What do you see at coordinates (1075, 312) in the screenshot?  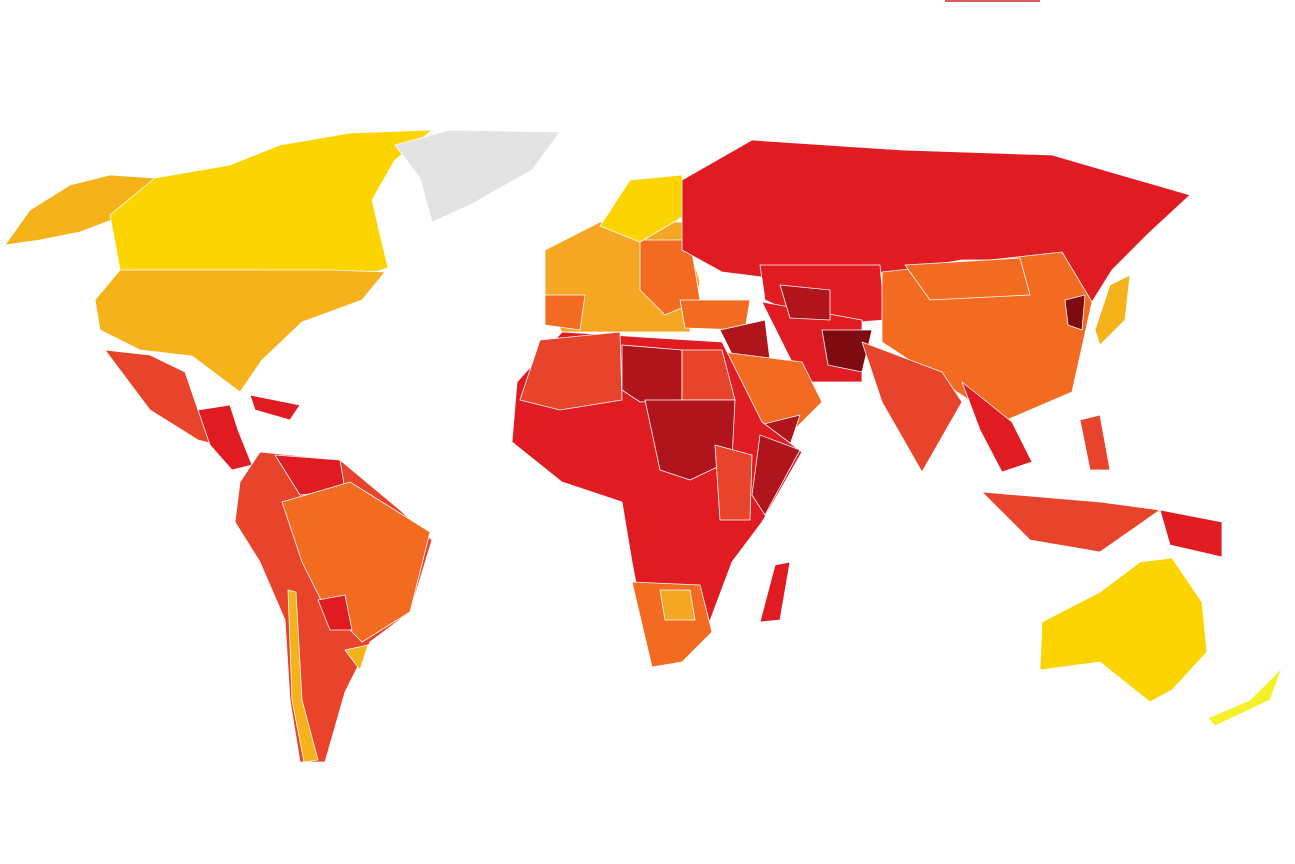 I see `north-korea` at bounding box center [1075, 312].